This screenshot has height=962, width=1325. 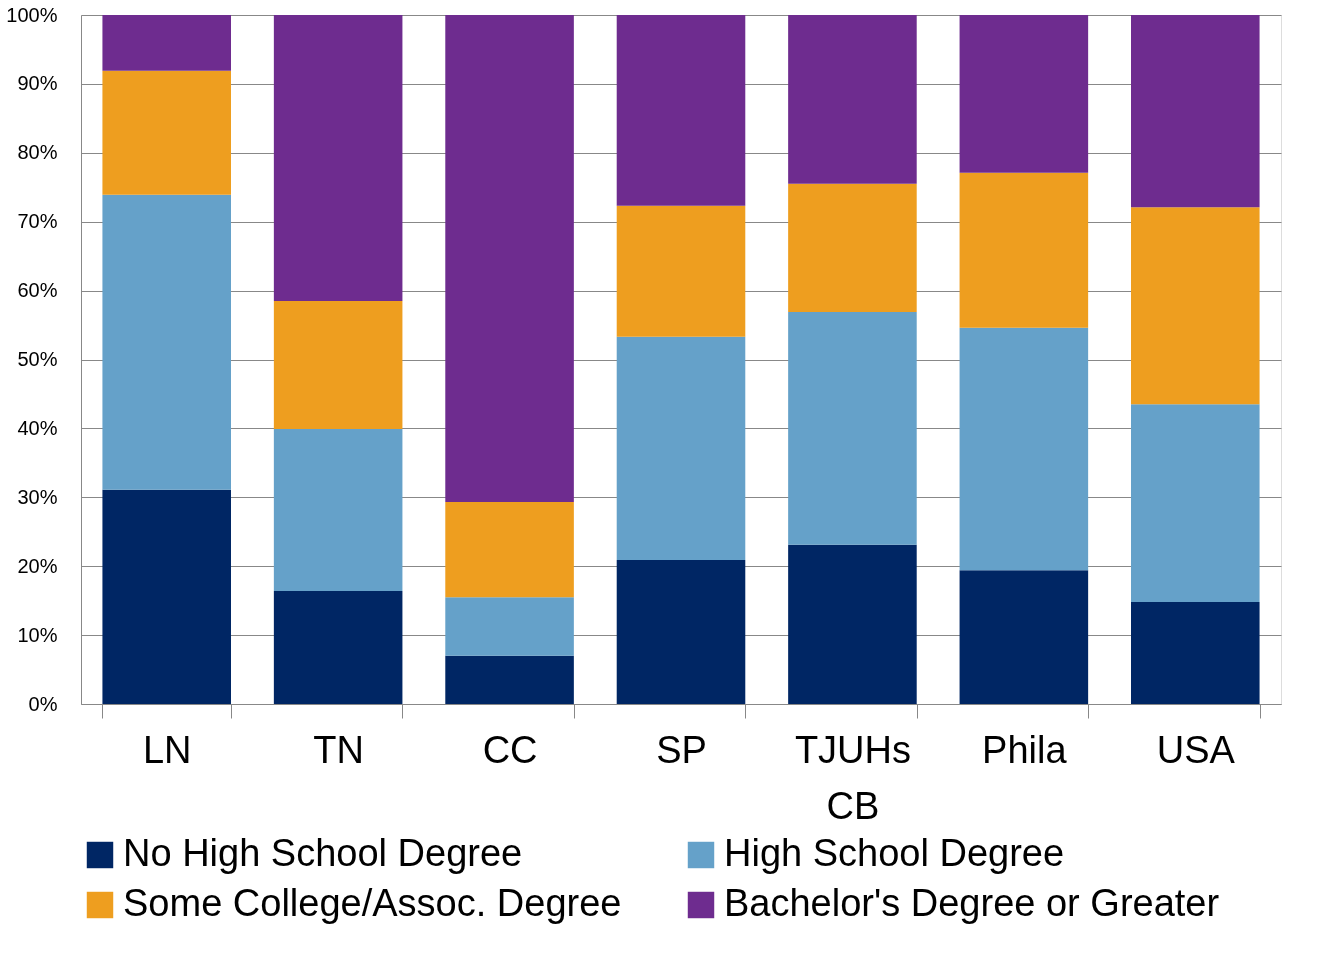 I want to click on x-tick-label: TJUHs CB, so click(x=852, y=777).